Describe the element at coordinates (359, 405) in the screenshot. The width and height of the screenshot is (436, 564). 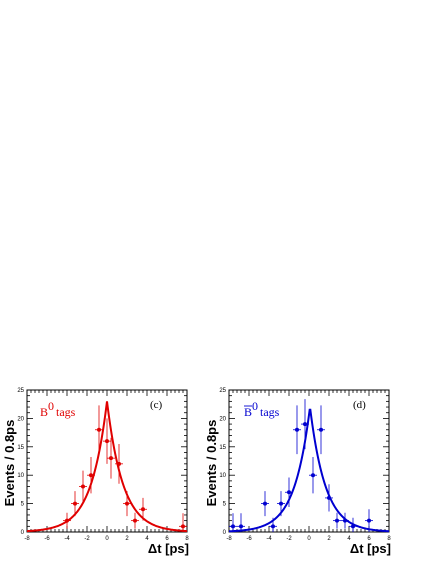
I see `panel-label: (d)` at that location.